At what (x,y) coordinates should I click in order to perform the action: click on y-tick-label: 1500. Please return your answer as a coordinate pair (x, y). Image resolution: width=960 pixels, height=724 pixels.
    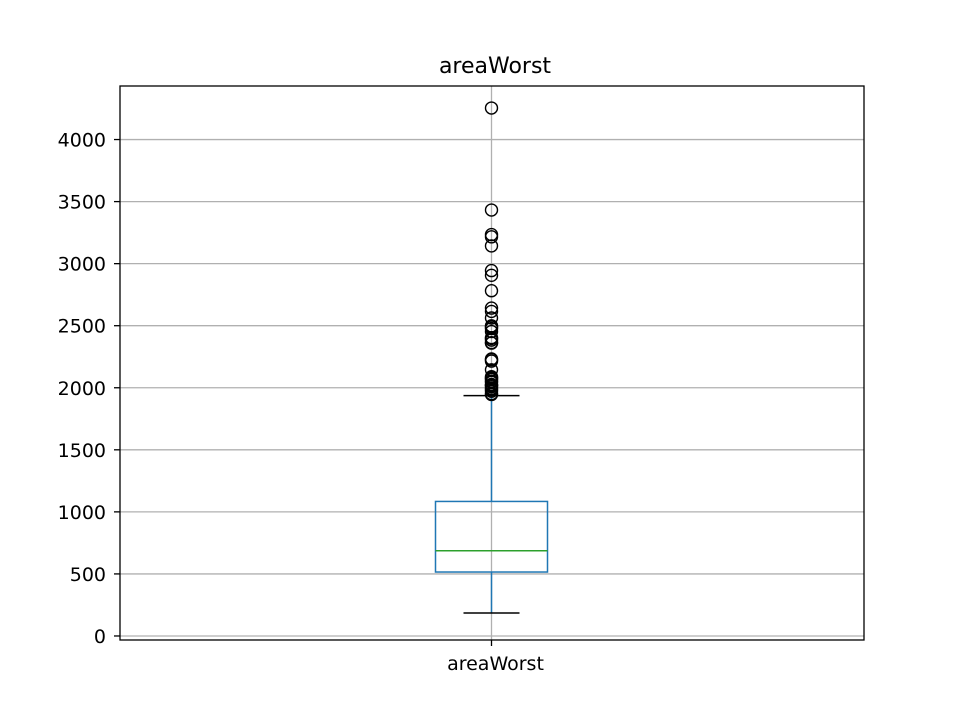
    Looking at the image, I should click on (82, 451).